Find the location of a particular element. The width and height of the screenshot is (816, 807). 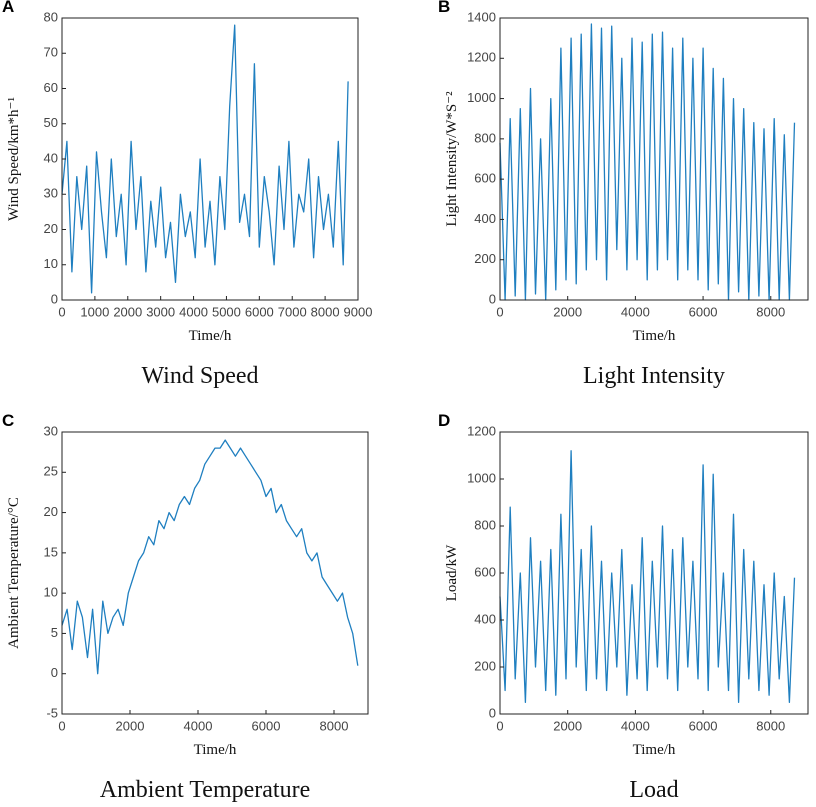

y-tick-label: 15 is located at coordinates (51, 551).